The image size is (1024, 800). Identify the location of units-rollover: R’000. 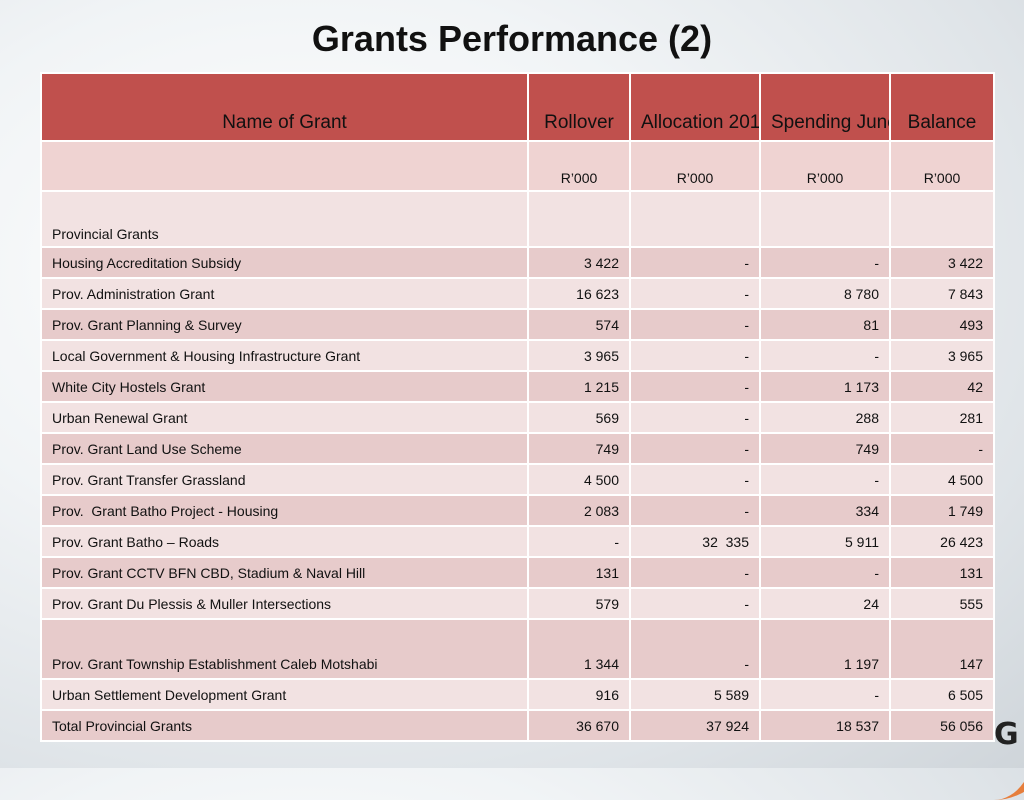
(579, 166).